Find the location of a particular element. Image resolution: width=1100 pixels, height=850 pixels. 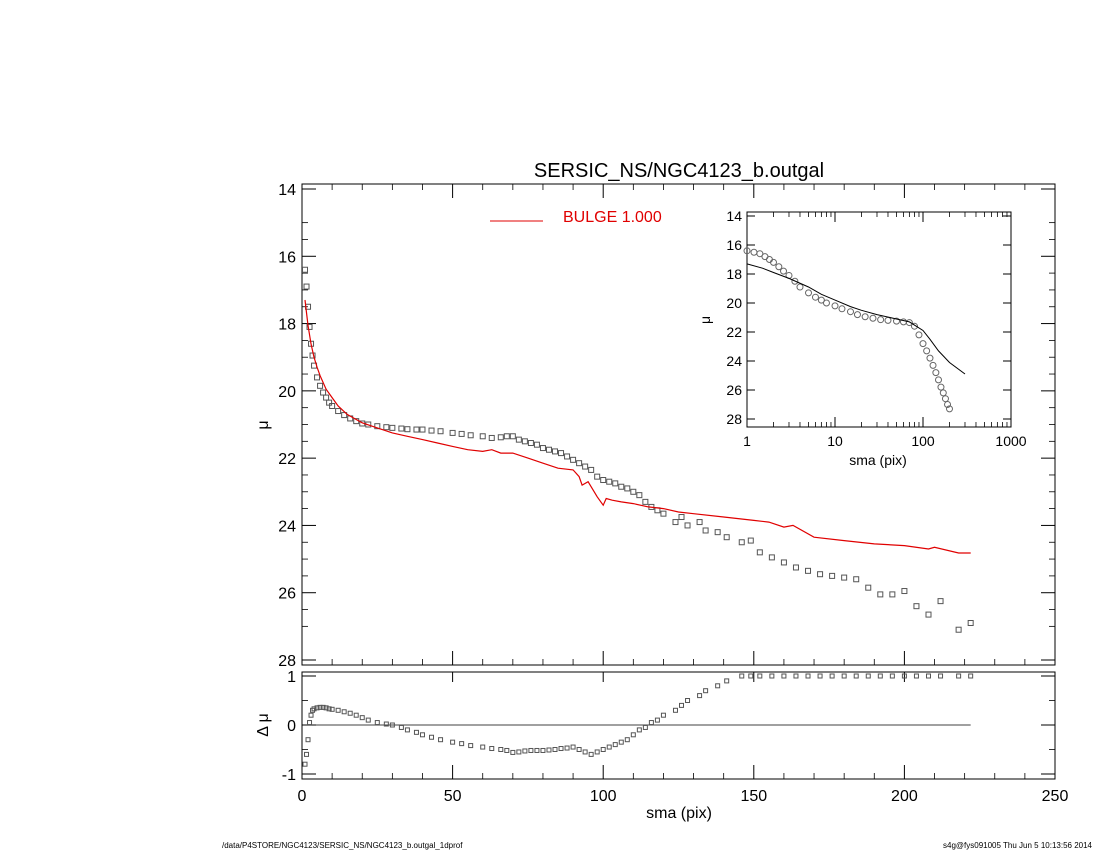

inset-y-axis-label: μ is located at coordinates (705, 320).